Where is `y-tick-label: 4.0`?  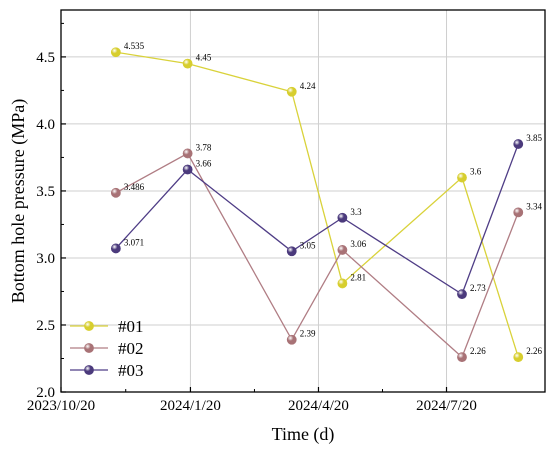 y-tick-label: 4.0 is located at coordinates (45, 125).